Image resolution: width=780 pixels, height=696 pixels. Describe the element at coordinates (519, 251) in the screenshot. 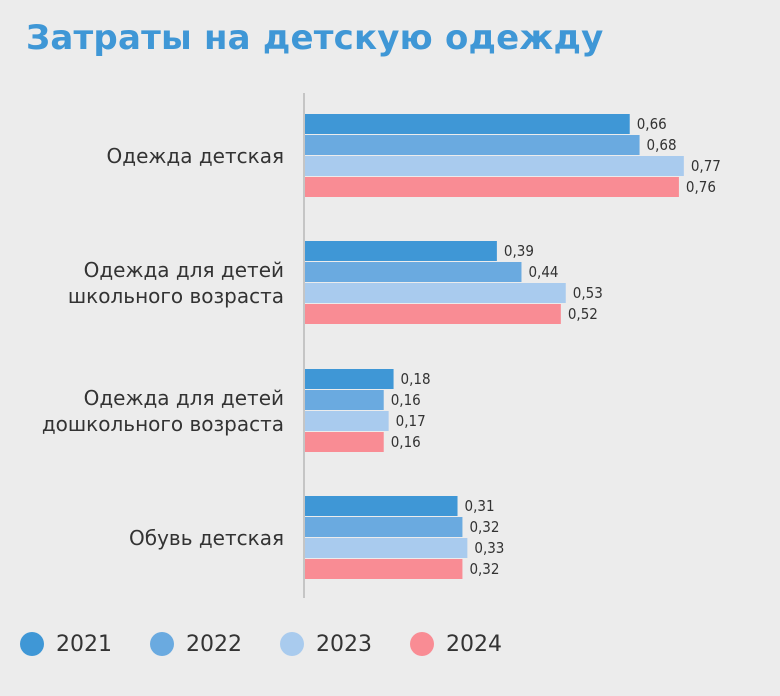

I see `data-label: 0,39` at that location.